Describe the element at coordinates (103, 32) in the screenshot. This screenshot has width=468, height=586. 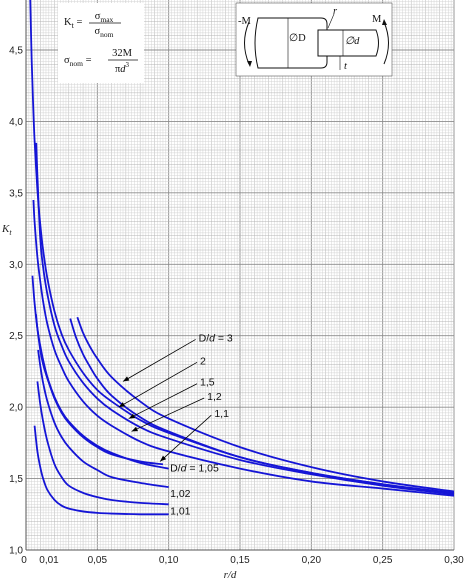
I see `kt-formula-denominator: σnom` at that location.